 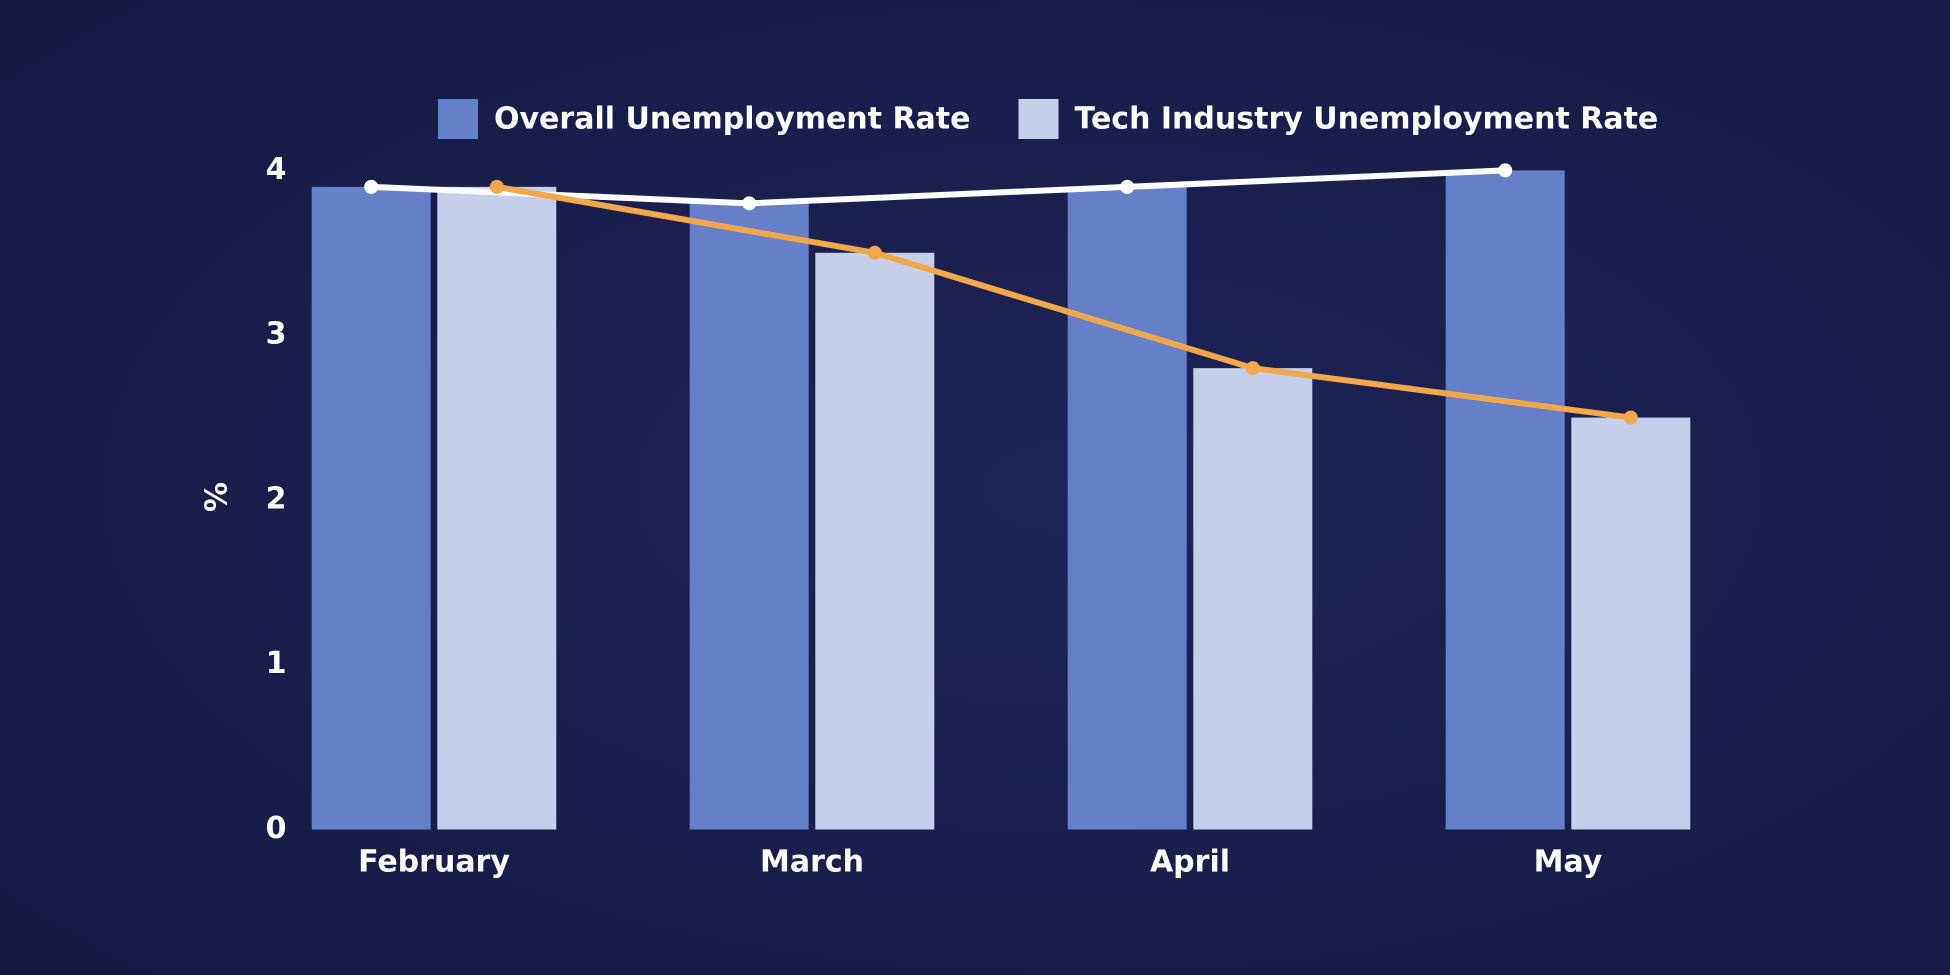 What do you see at coordinates (276, 828) in the screenshot?
I see `y-tick-label: 0` at bounding box center [276, 828].